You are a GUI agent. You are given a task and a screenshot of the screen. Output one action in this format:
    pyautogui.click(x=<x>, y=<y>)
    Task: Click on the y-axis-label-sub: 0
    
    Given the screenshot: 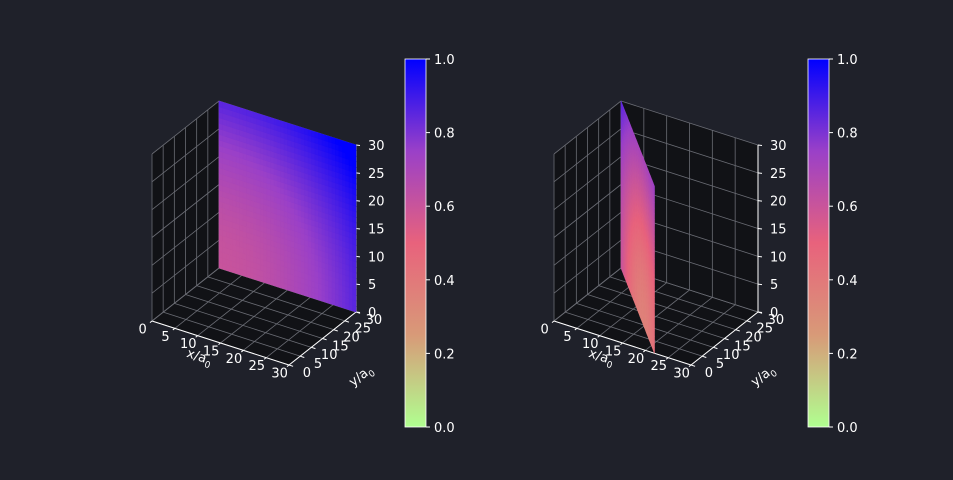 What is the action you would take?
    pyautogui.click(x=372, y=375)
    